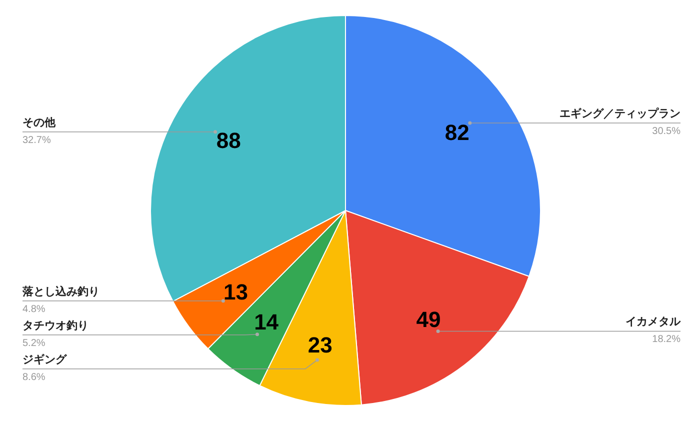 The image size is (690, 427). Describe the element at coordinates (39, 122) in the screenshot. I see `slice-label: その他` at that location.